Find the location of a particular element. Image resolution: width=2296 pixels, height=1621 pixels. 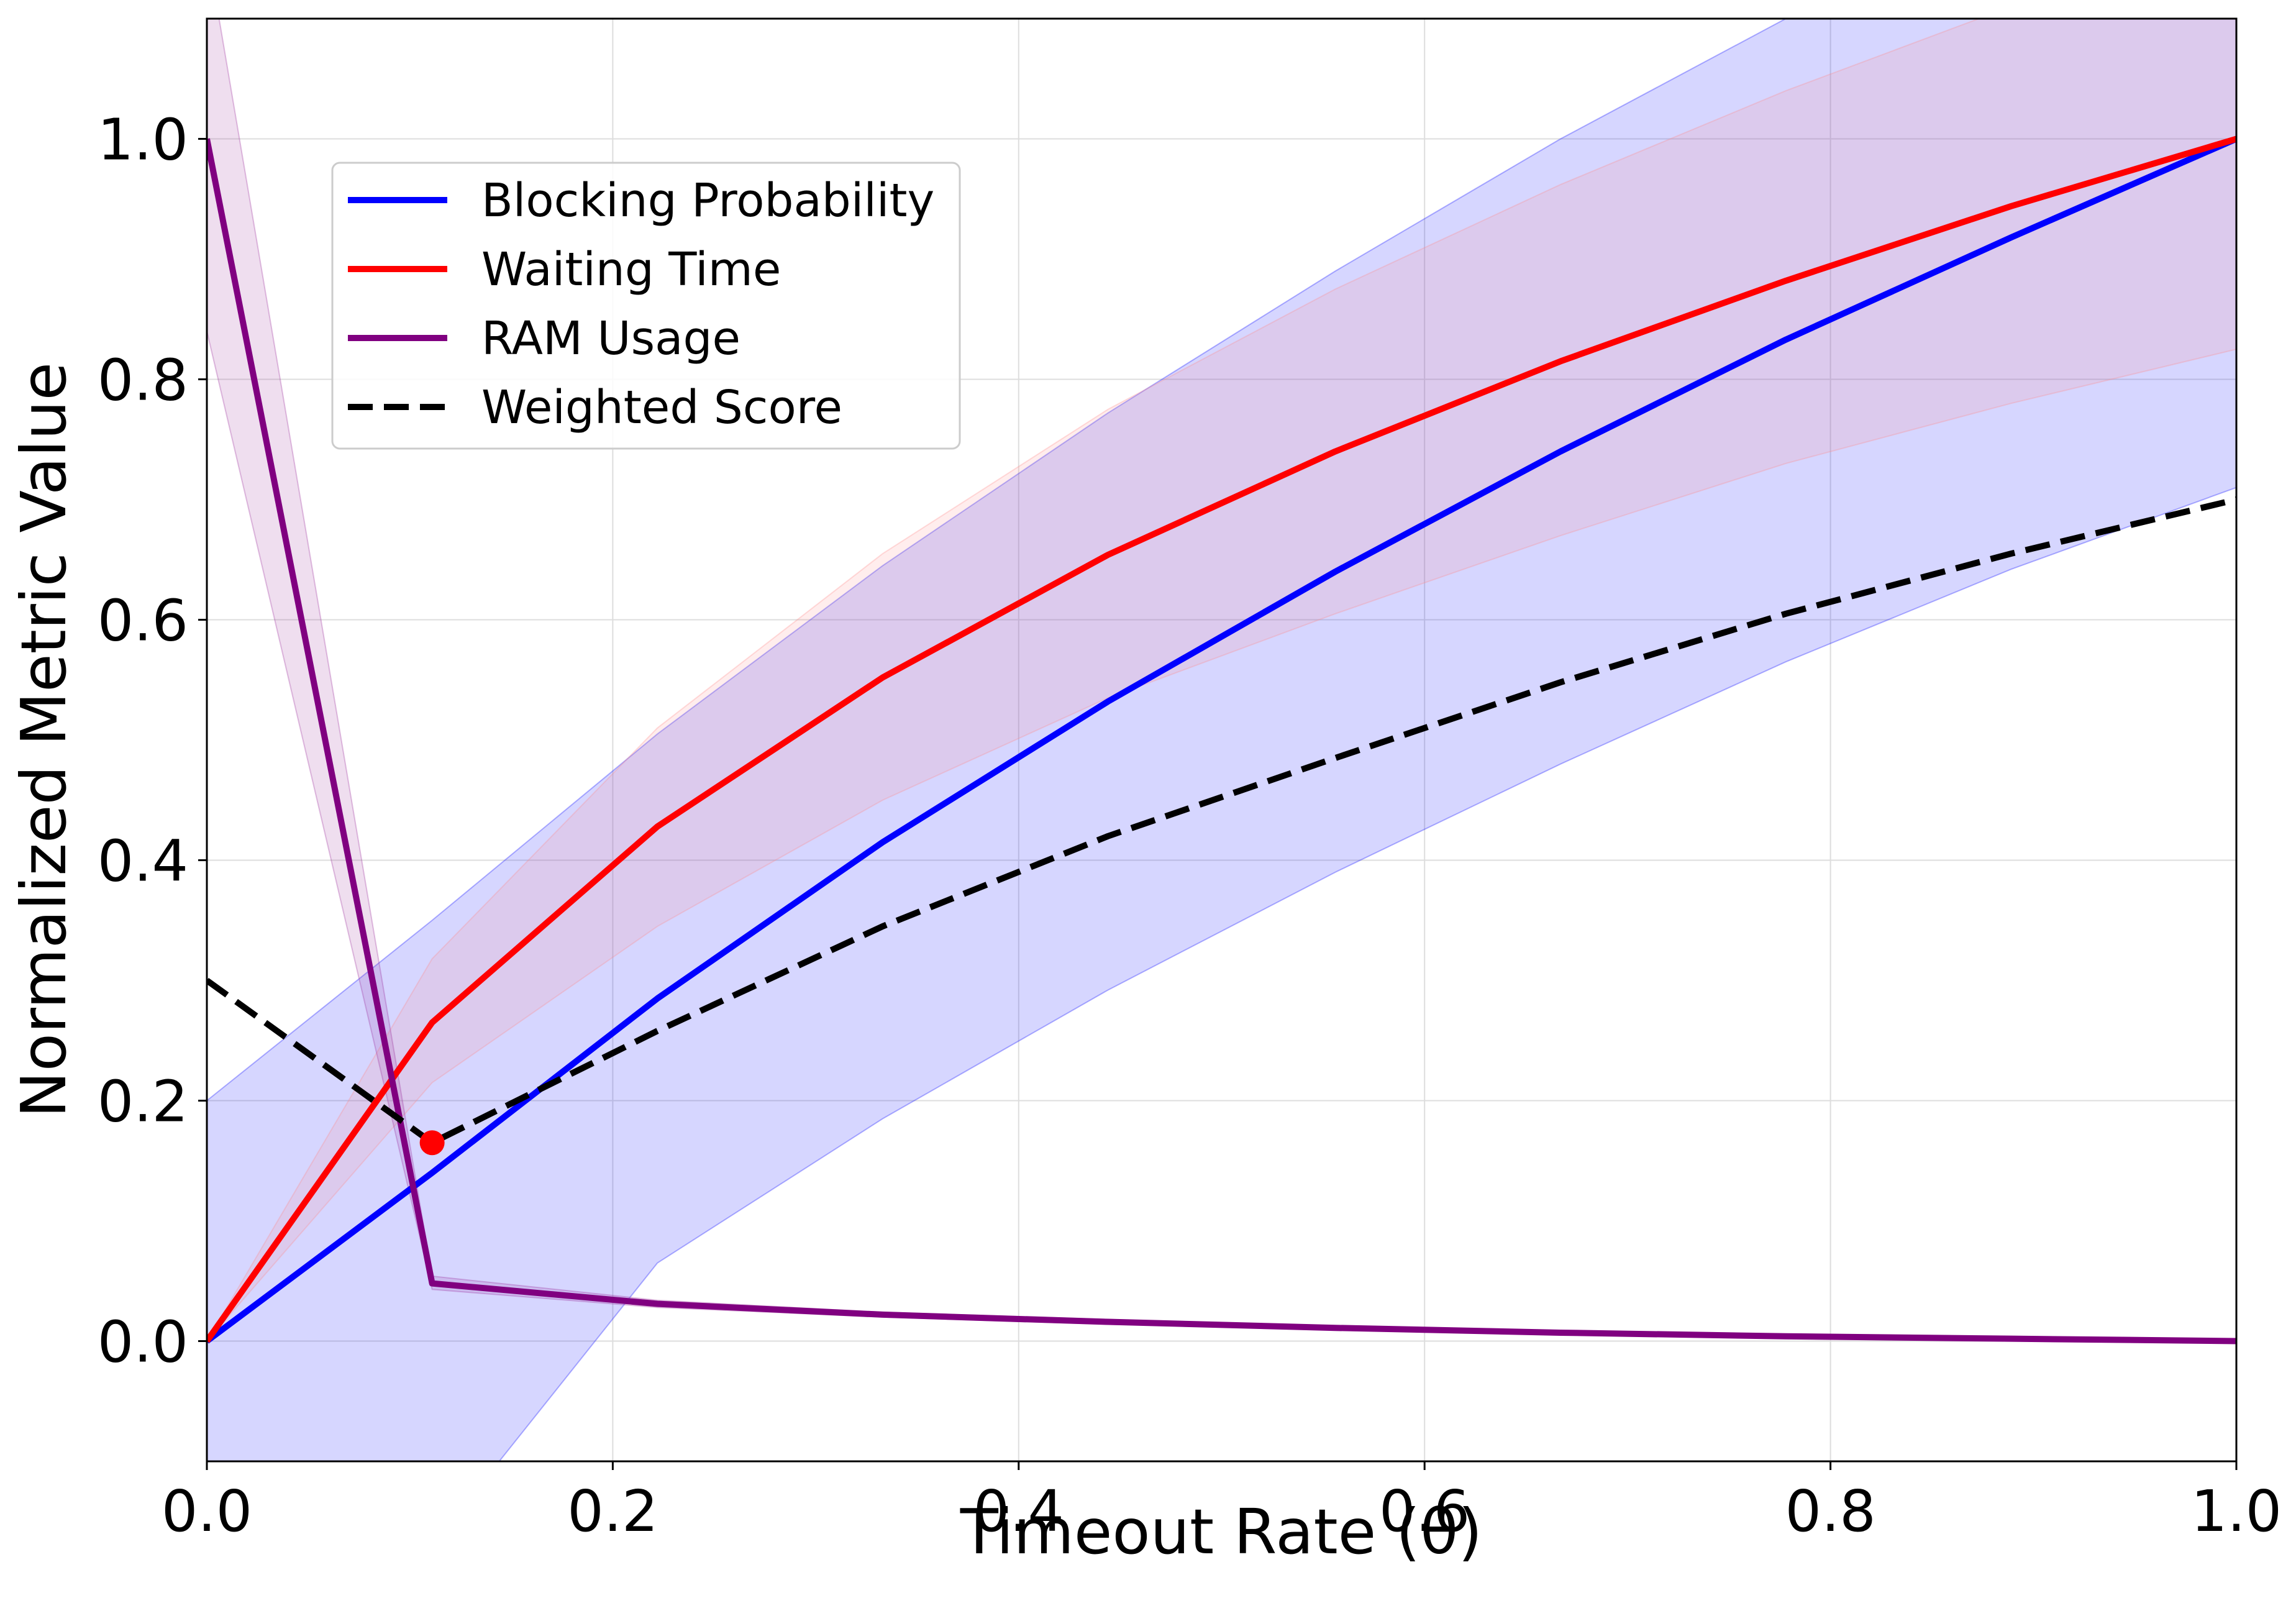

legend-label: Weighted Score is located at coordinates (662, 407).